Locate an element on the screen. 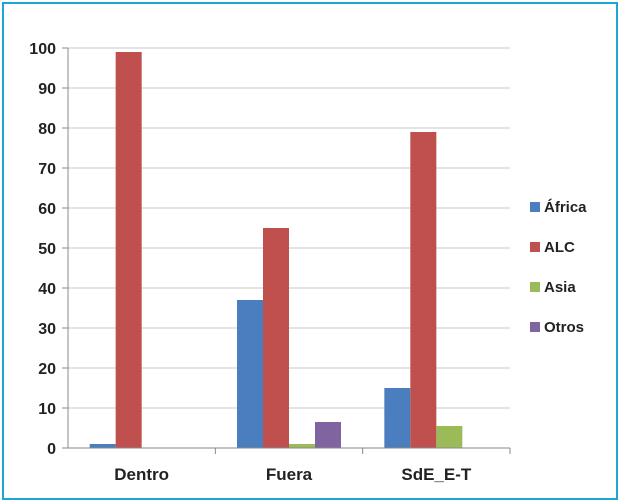  x-tick-labels: Dentro Fuera SdE_E-T is located at coordinates (293, 474).